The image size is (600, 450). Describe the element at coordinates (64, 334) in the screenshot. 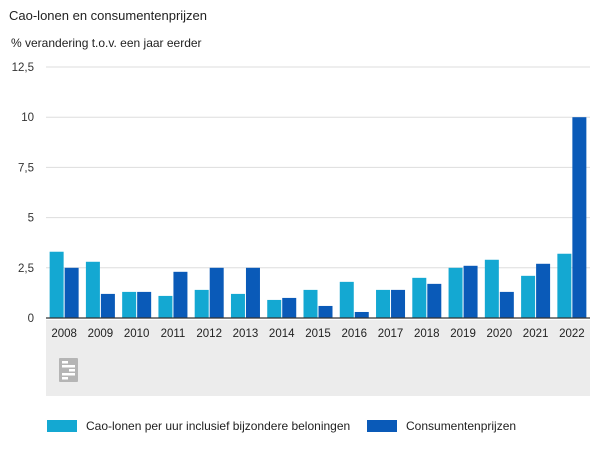

I see `x-tick-label: 2008` at that location.